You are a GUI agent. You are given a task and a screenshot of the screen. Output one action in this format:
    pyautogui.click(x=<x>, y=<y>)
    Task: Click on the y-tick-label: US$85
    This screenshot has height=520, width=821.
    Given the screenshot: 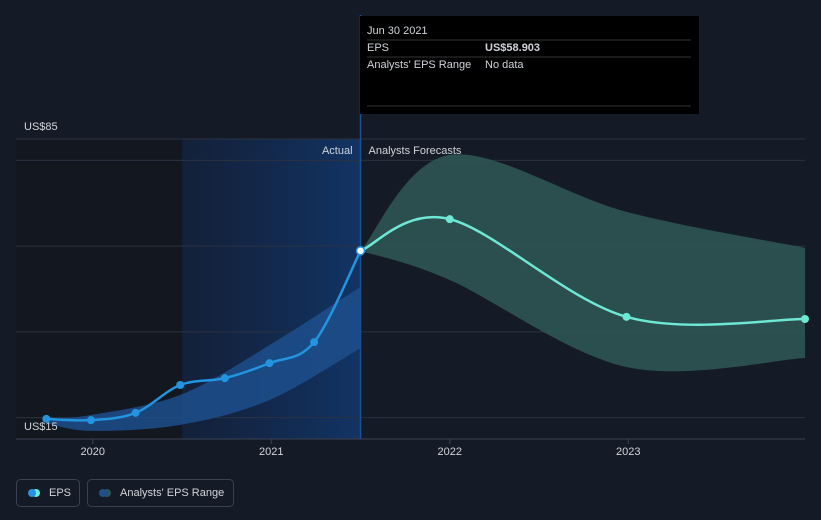 What is the action you would take?
    pyautogui.click(x=41, y=127)
    